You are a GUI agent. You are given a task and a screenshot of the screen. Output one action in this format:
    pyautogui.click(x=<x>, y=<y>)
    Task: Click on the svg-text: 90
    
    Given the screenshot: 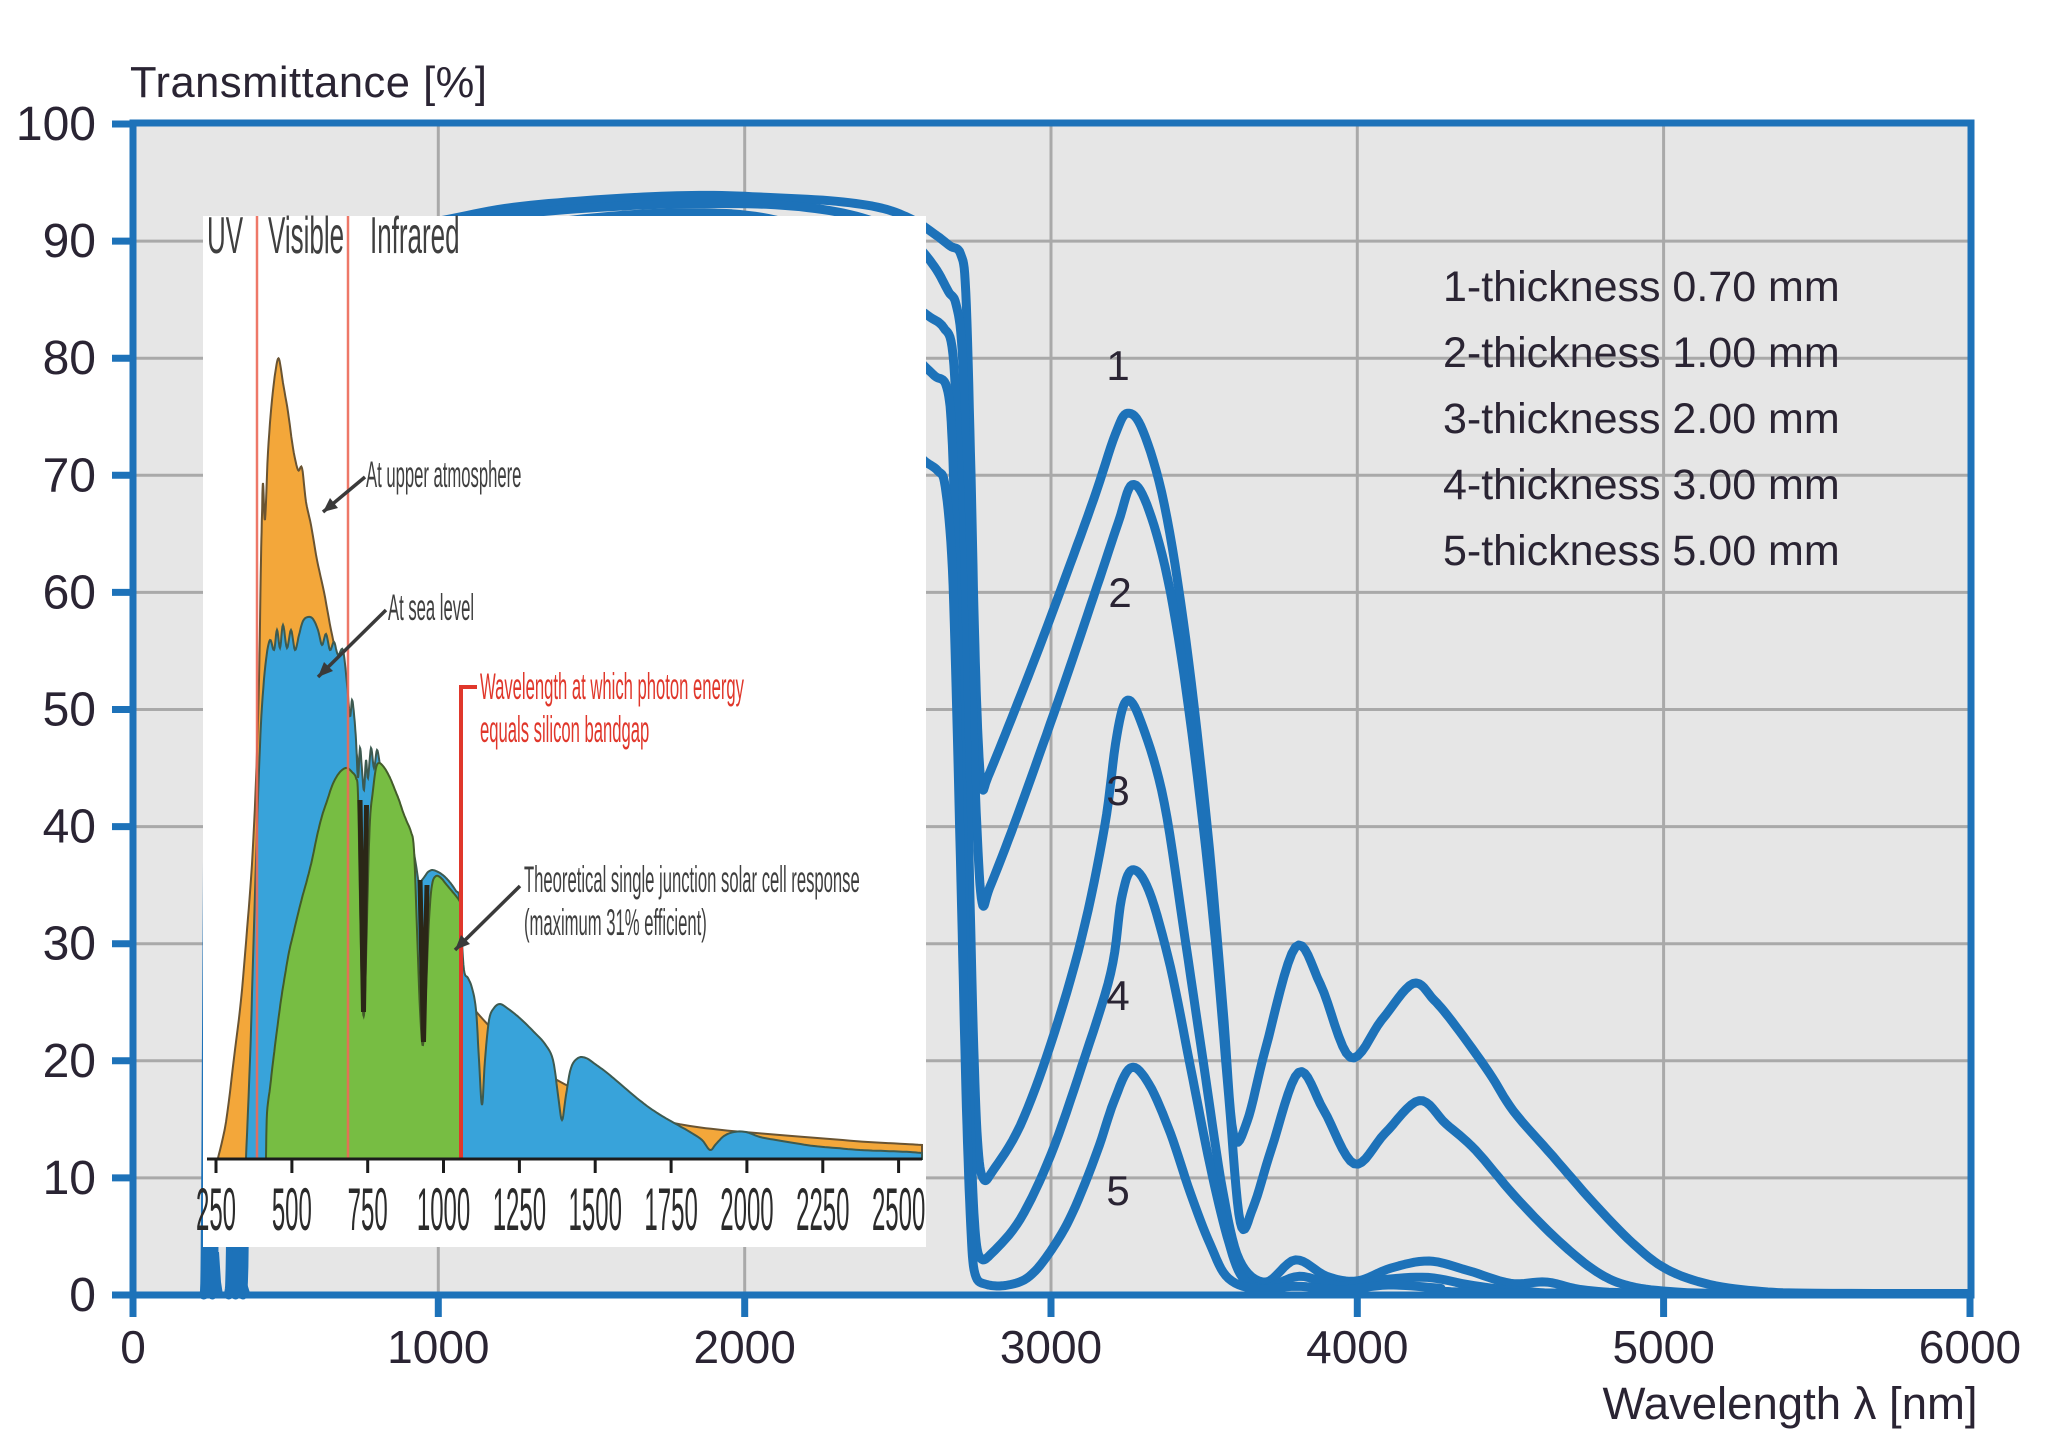 What is the action you would take?
    pyautogui.click(x=69, y=241)
    